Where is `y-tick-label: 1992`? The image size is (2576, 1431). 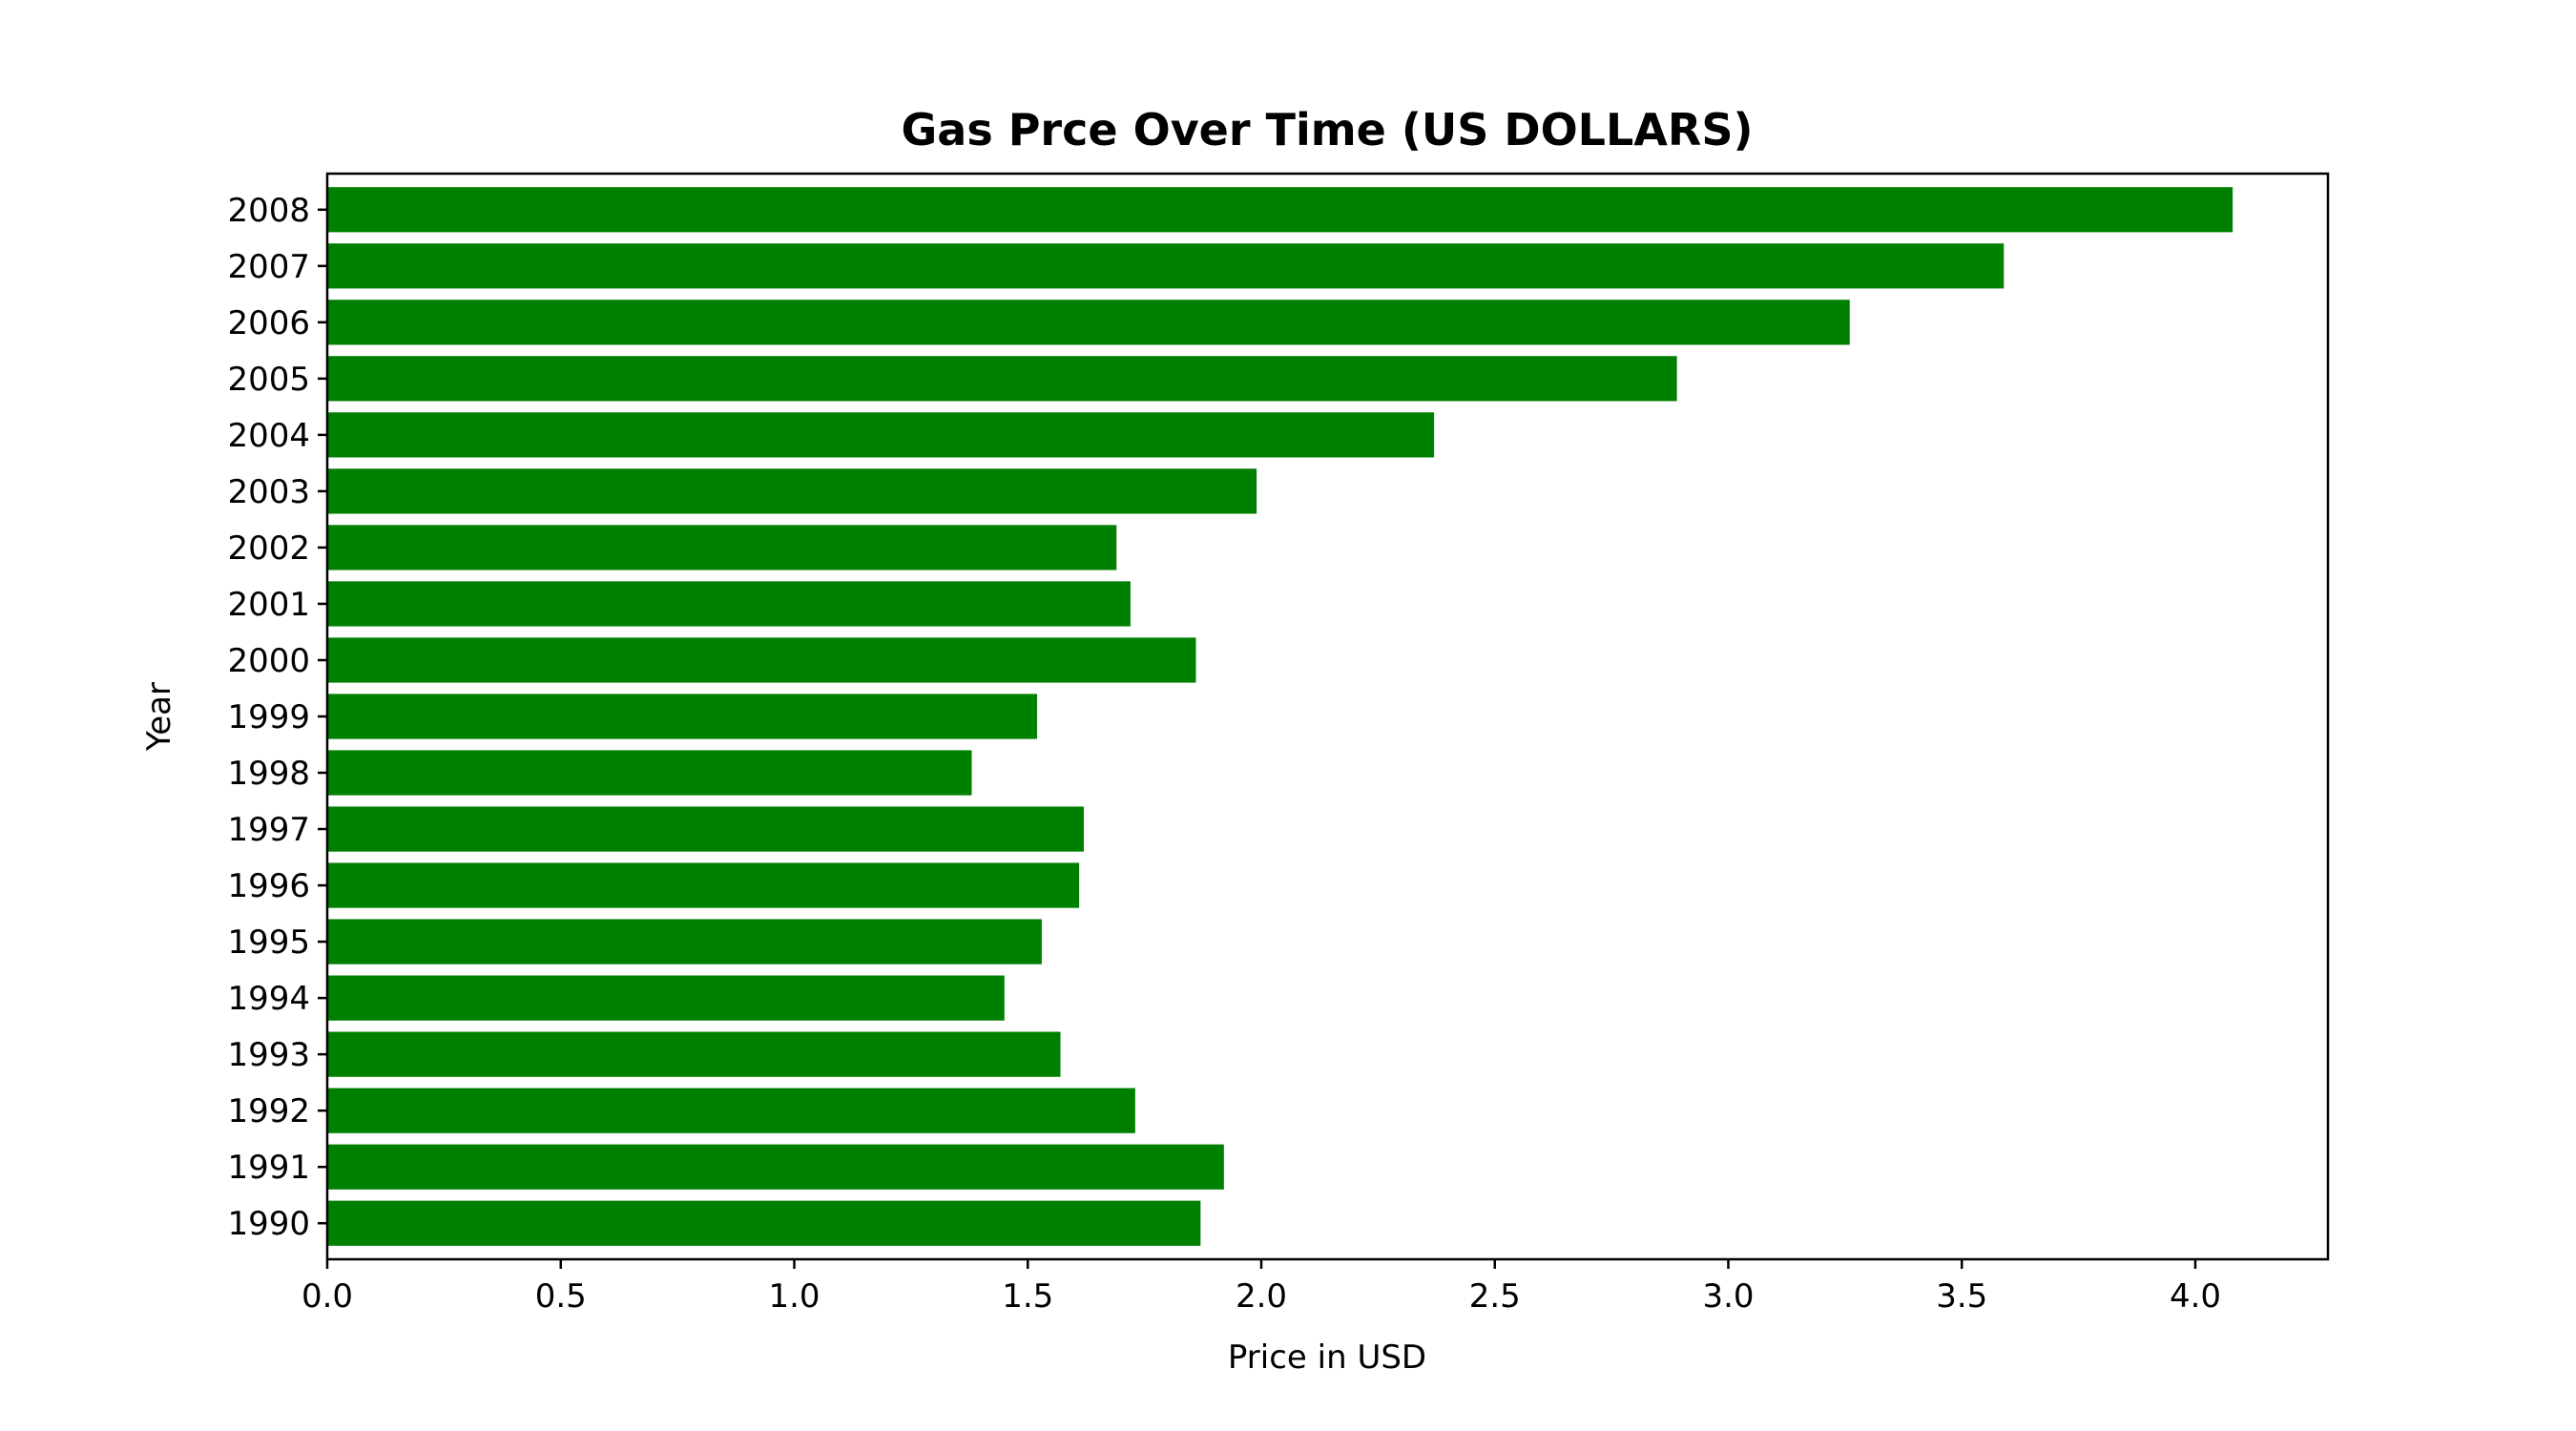 y-tick-label: 1992 is located at coordinates (268, 1111).